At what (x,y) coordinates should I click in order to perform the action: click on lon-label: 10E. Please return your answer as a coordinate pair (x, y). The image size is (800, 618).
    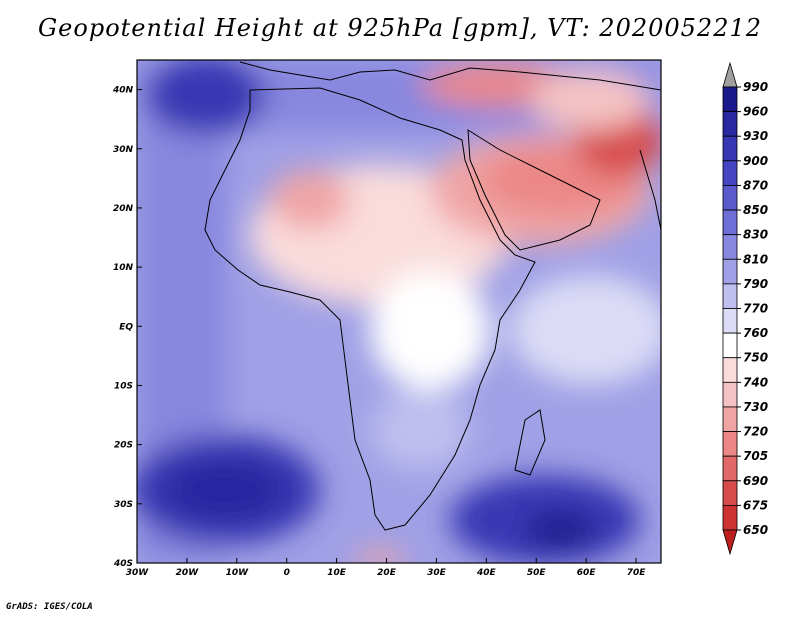
    Looking at the image, I should click on (337, 573).